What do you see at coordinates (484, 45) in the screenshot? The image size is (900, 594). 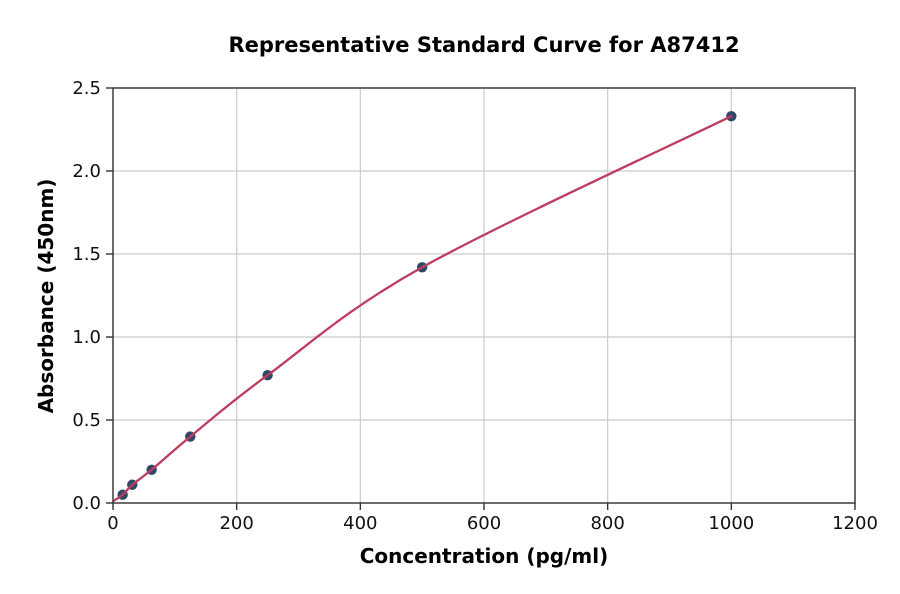 I see `chart-title: Representative Standard Curve for A87412` at bounding box center [484, 45].